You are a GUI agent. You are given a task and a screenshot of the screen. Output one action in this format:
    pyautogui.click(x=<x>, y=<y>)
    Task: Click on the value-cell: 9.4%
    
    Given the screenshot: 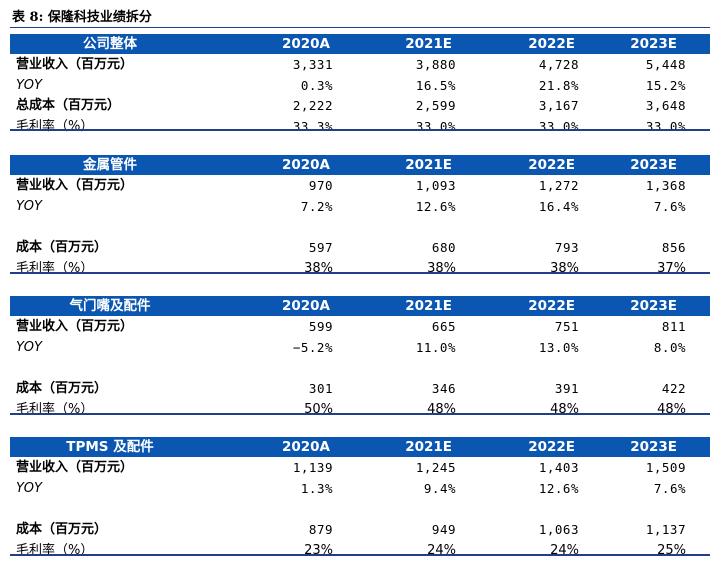 What is the action you would take?
    pyautogui.click(x=439, y=488)
    